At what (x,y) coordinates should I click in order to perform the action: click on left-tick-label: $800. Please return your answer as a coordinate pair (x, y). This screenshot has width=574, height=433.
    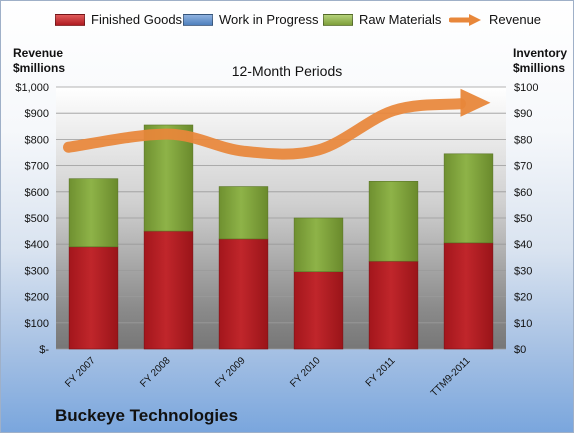
    Looking at the image, I should click on (37, 140).